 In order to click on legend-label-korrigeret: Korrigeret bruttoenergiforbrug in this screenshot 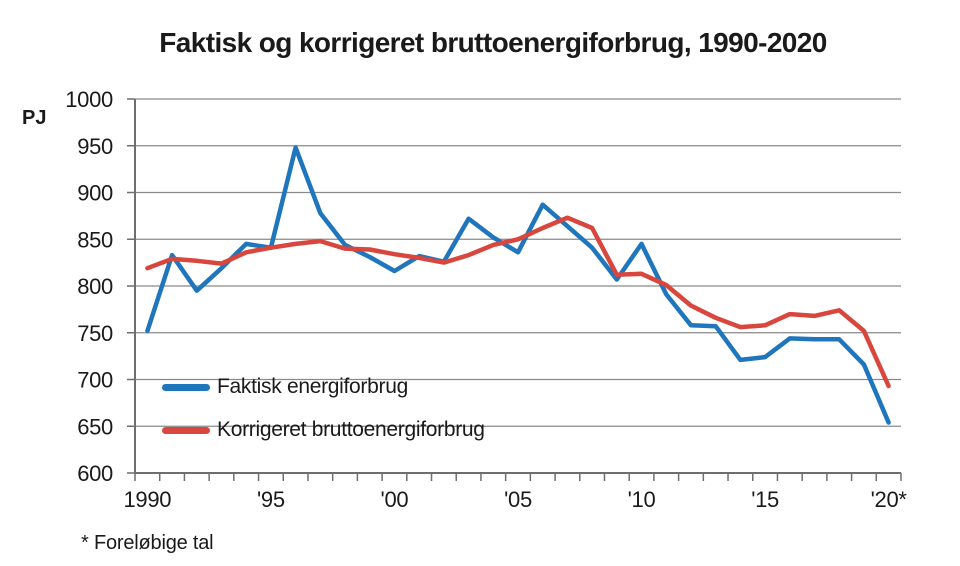, I will do `click(351, 429)`.